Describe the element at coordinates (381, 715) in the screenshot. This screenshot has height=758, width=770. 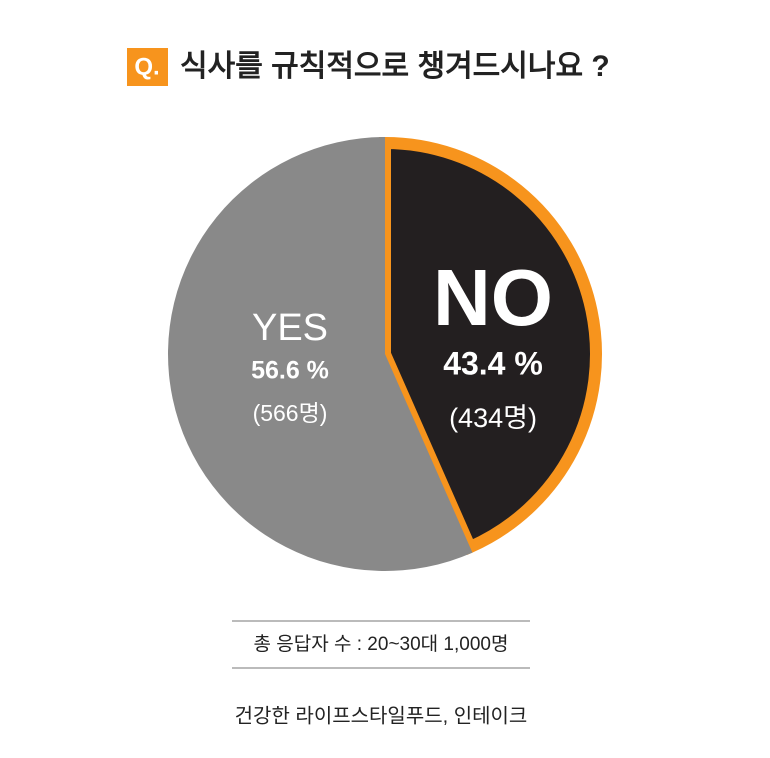
I see `source: 건강한 라이프스타일푸드, 인테이크` at that location.